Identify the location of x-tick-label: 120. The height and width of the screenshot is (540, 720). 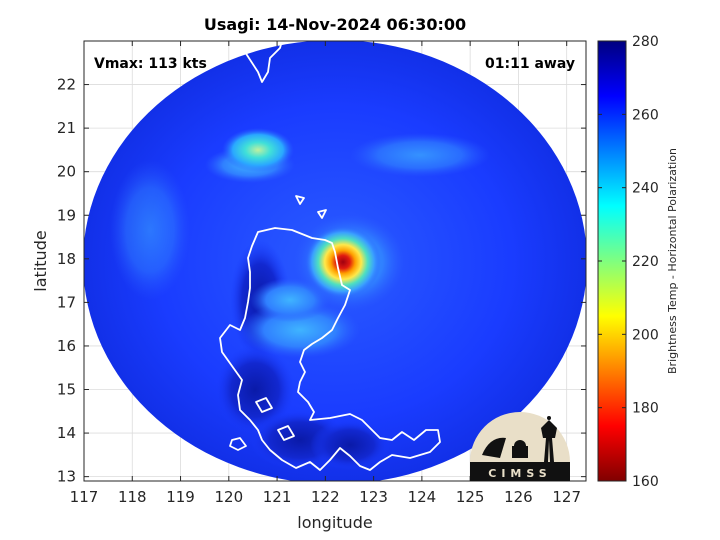
(228, 497).